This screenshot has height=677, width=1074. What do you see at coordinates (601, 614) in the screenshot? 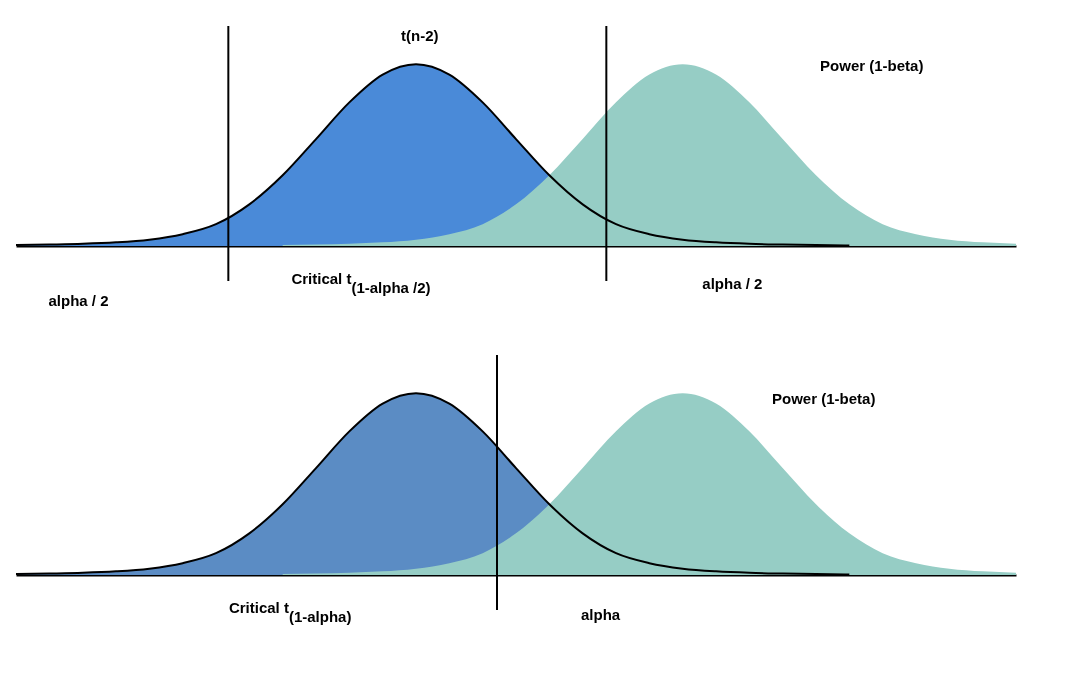
I see `text: alpha` at bounding box center [601, 614].